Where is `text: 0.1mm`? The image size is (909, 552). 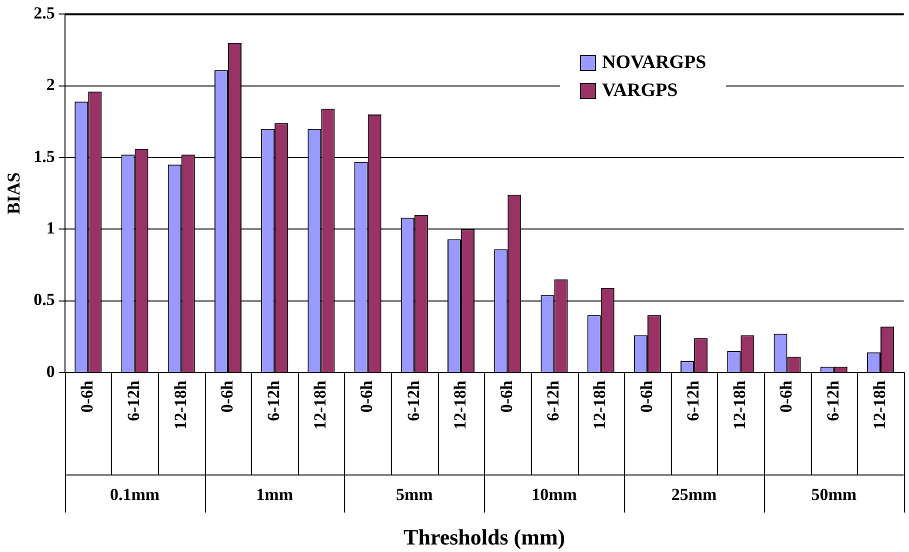 text: 0.1mm is located at coordinates (135, 494).